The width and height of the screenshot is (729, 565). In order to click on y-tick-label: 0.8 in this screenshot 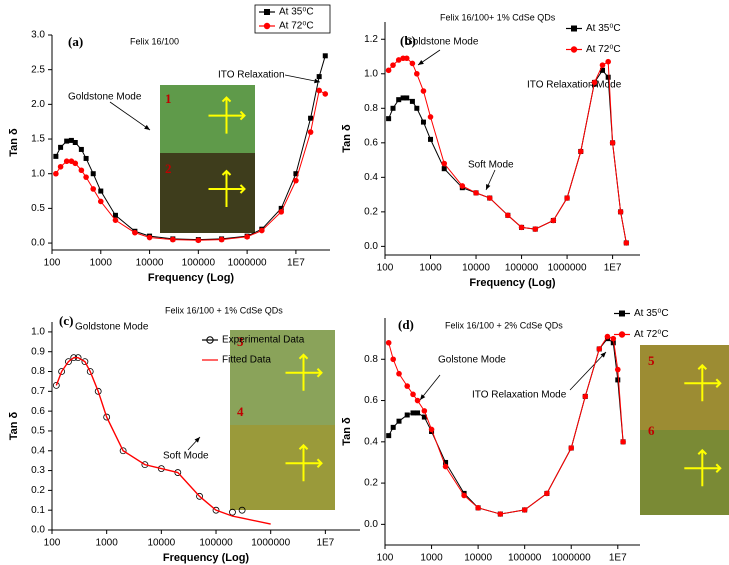, I will do `click(38, 371)`.